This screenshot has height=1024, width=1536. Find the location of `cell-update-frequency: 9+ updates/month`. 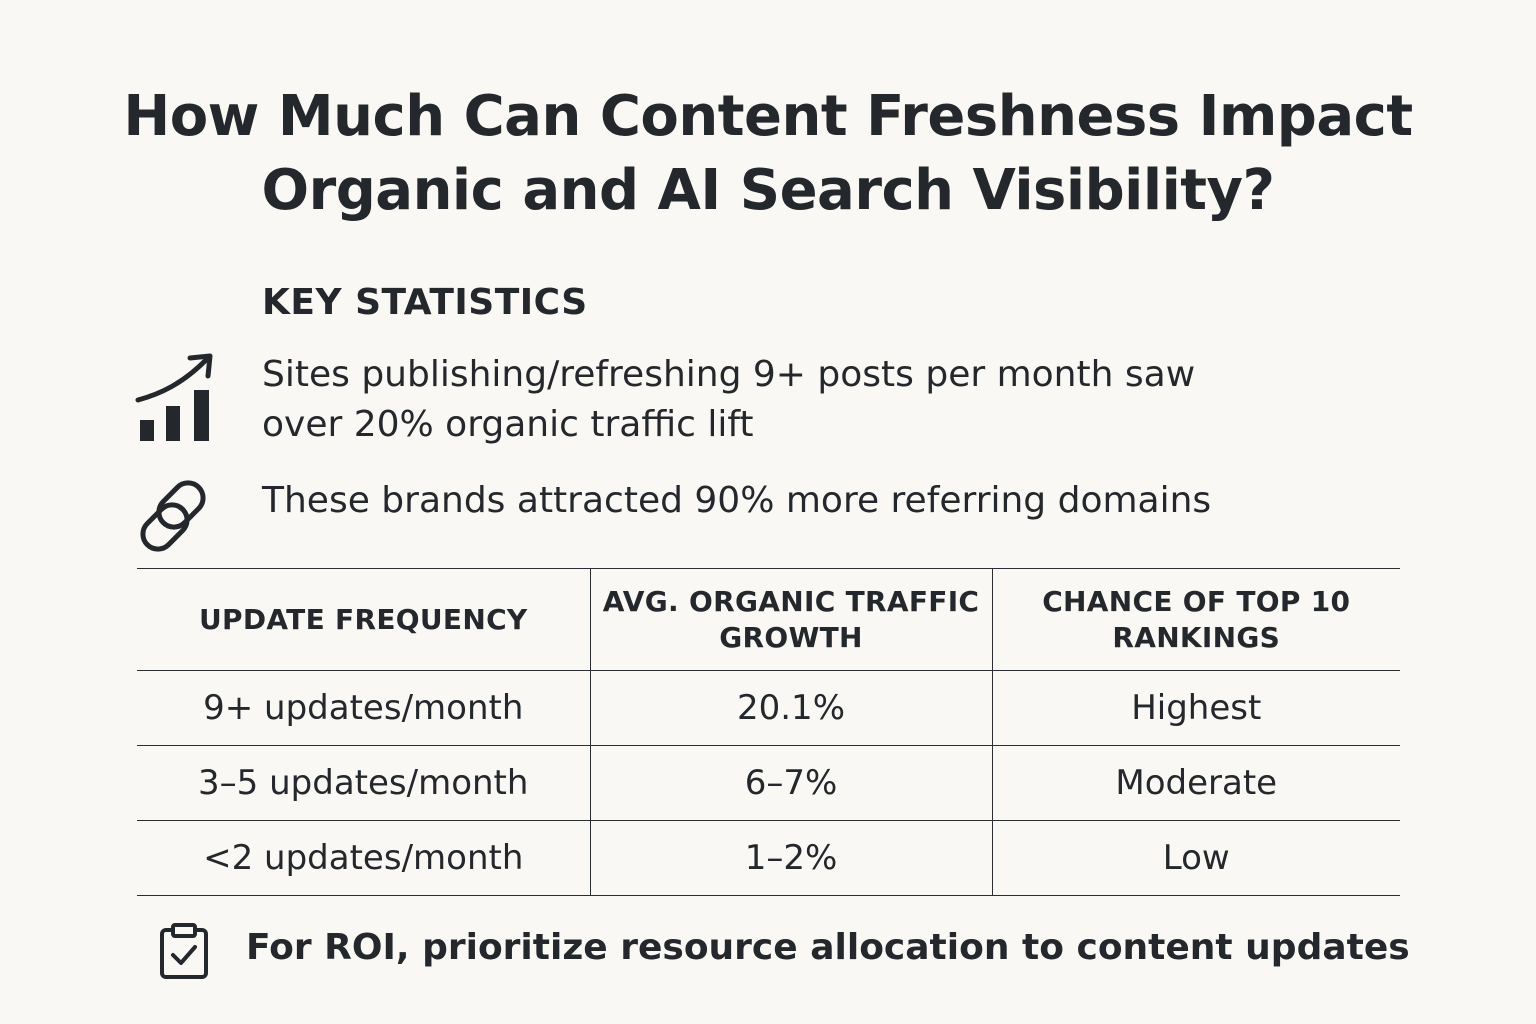

cell-update-frequency: 9+ updates/month is located at coordinates (363, 708).